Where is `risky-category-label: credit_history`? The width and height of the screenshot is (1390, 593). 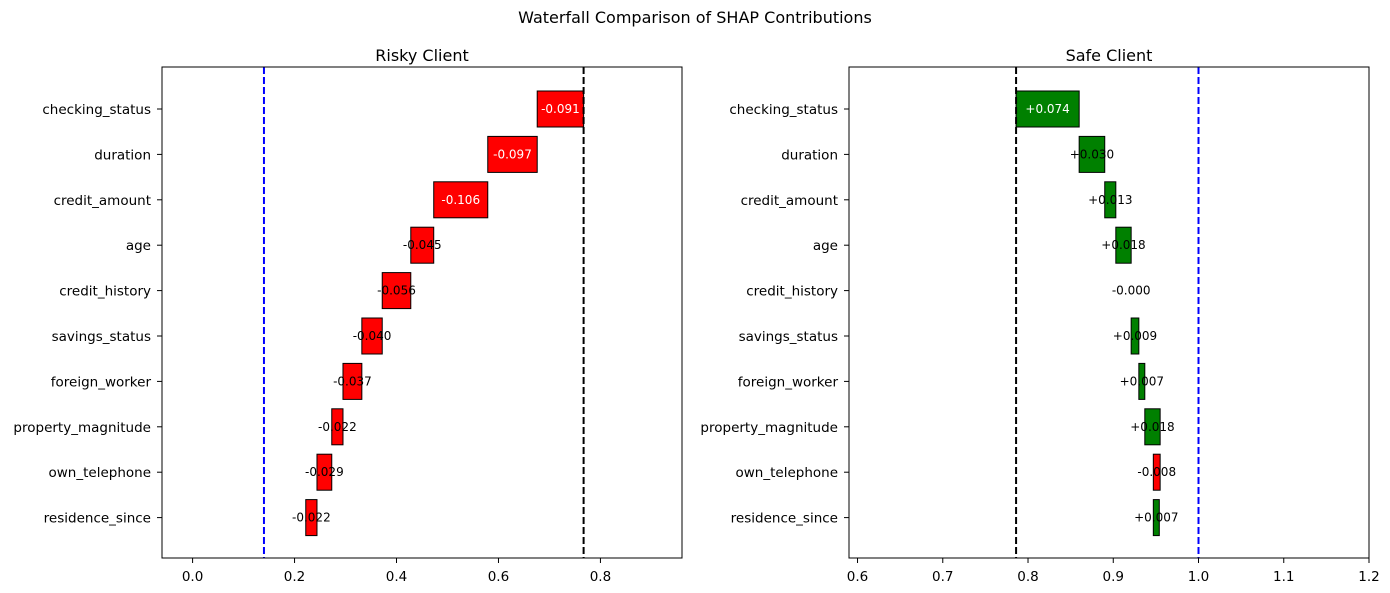
risky-category-label: credit_history is located at coordinates (105, 292).